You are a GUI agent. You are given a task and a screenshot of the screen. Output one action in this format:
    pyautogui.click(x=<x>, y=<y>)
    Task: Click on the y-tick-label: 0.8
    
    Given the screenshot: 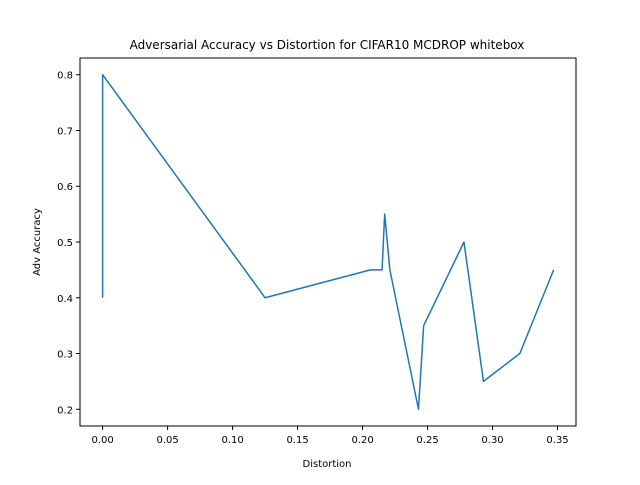 What is the action you would take?
    pyautogui.click(x=65, y=76)
    